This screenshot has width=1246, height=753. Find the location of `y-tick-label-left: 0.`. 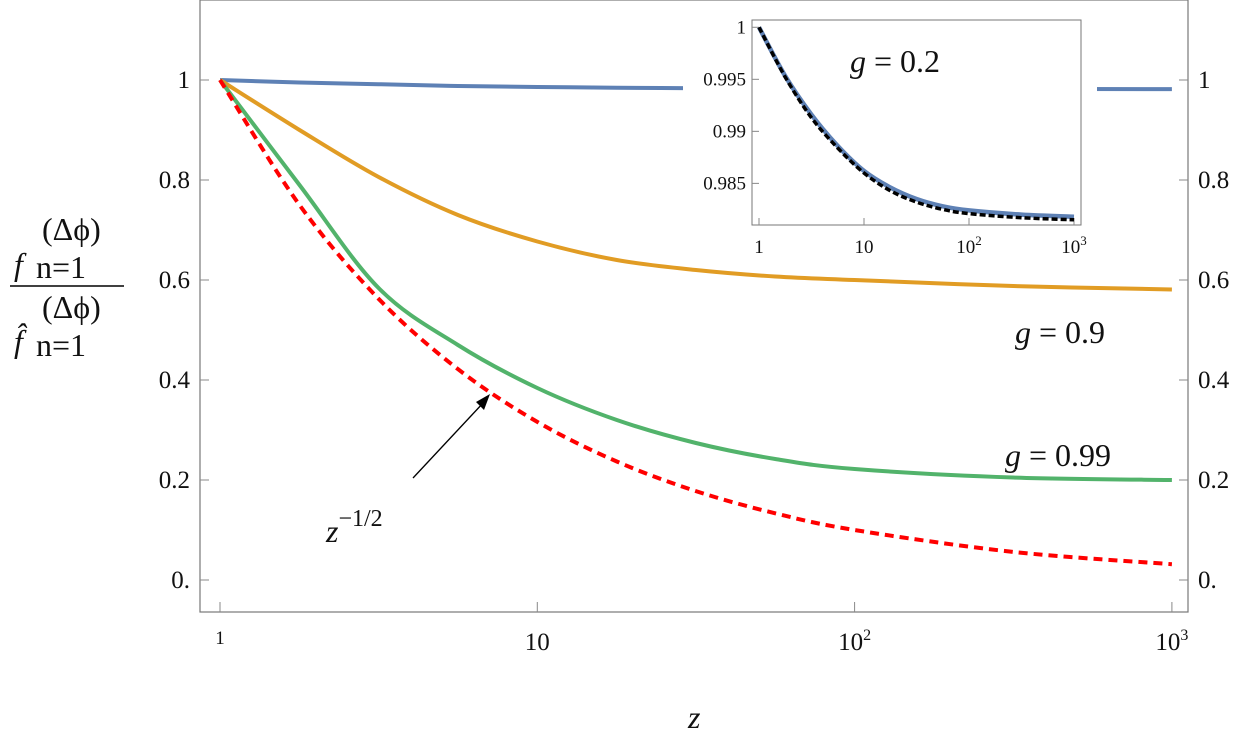

y-tick-label-left: 0. is located at coordinates (180, 580).